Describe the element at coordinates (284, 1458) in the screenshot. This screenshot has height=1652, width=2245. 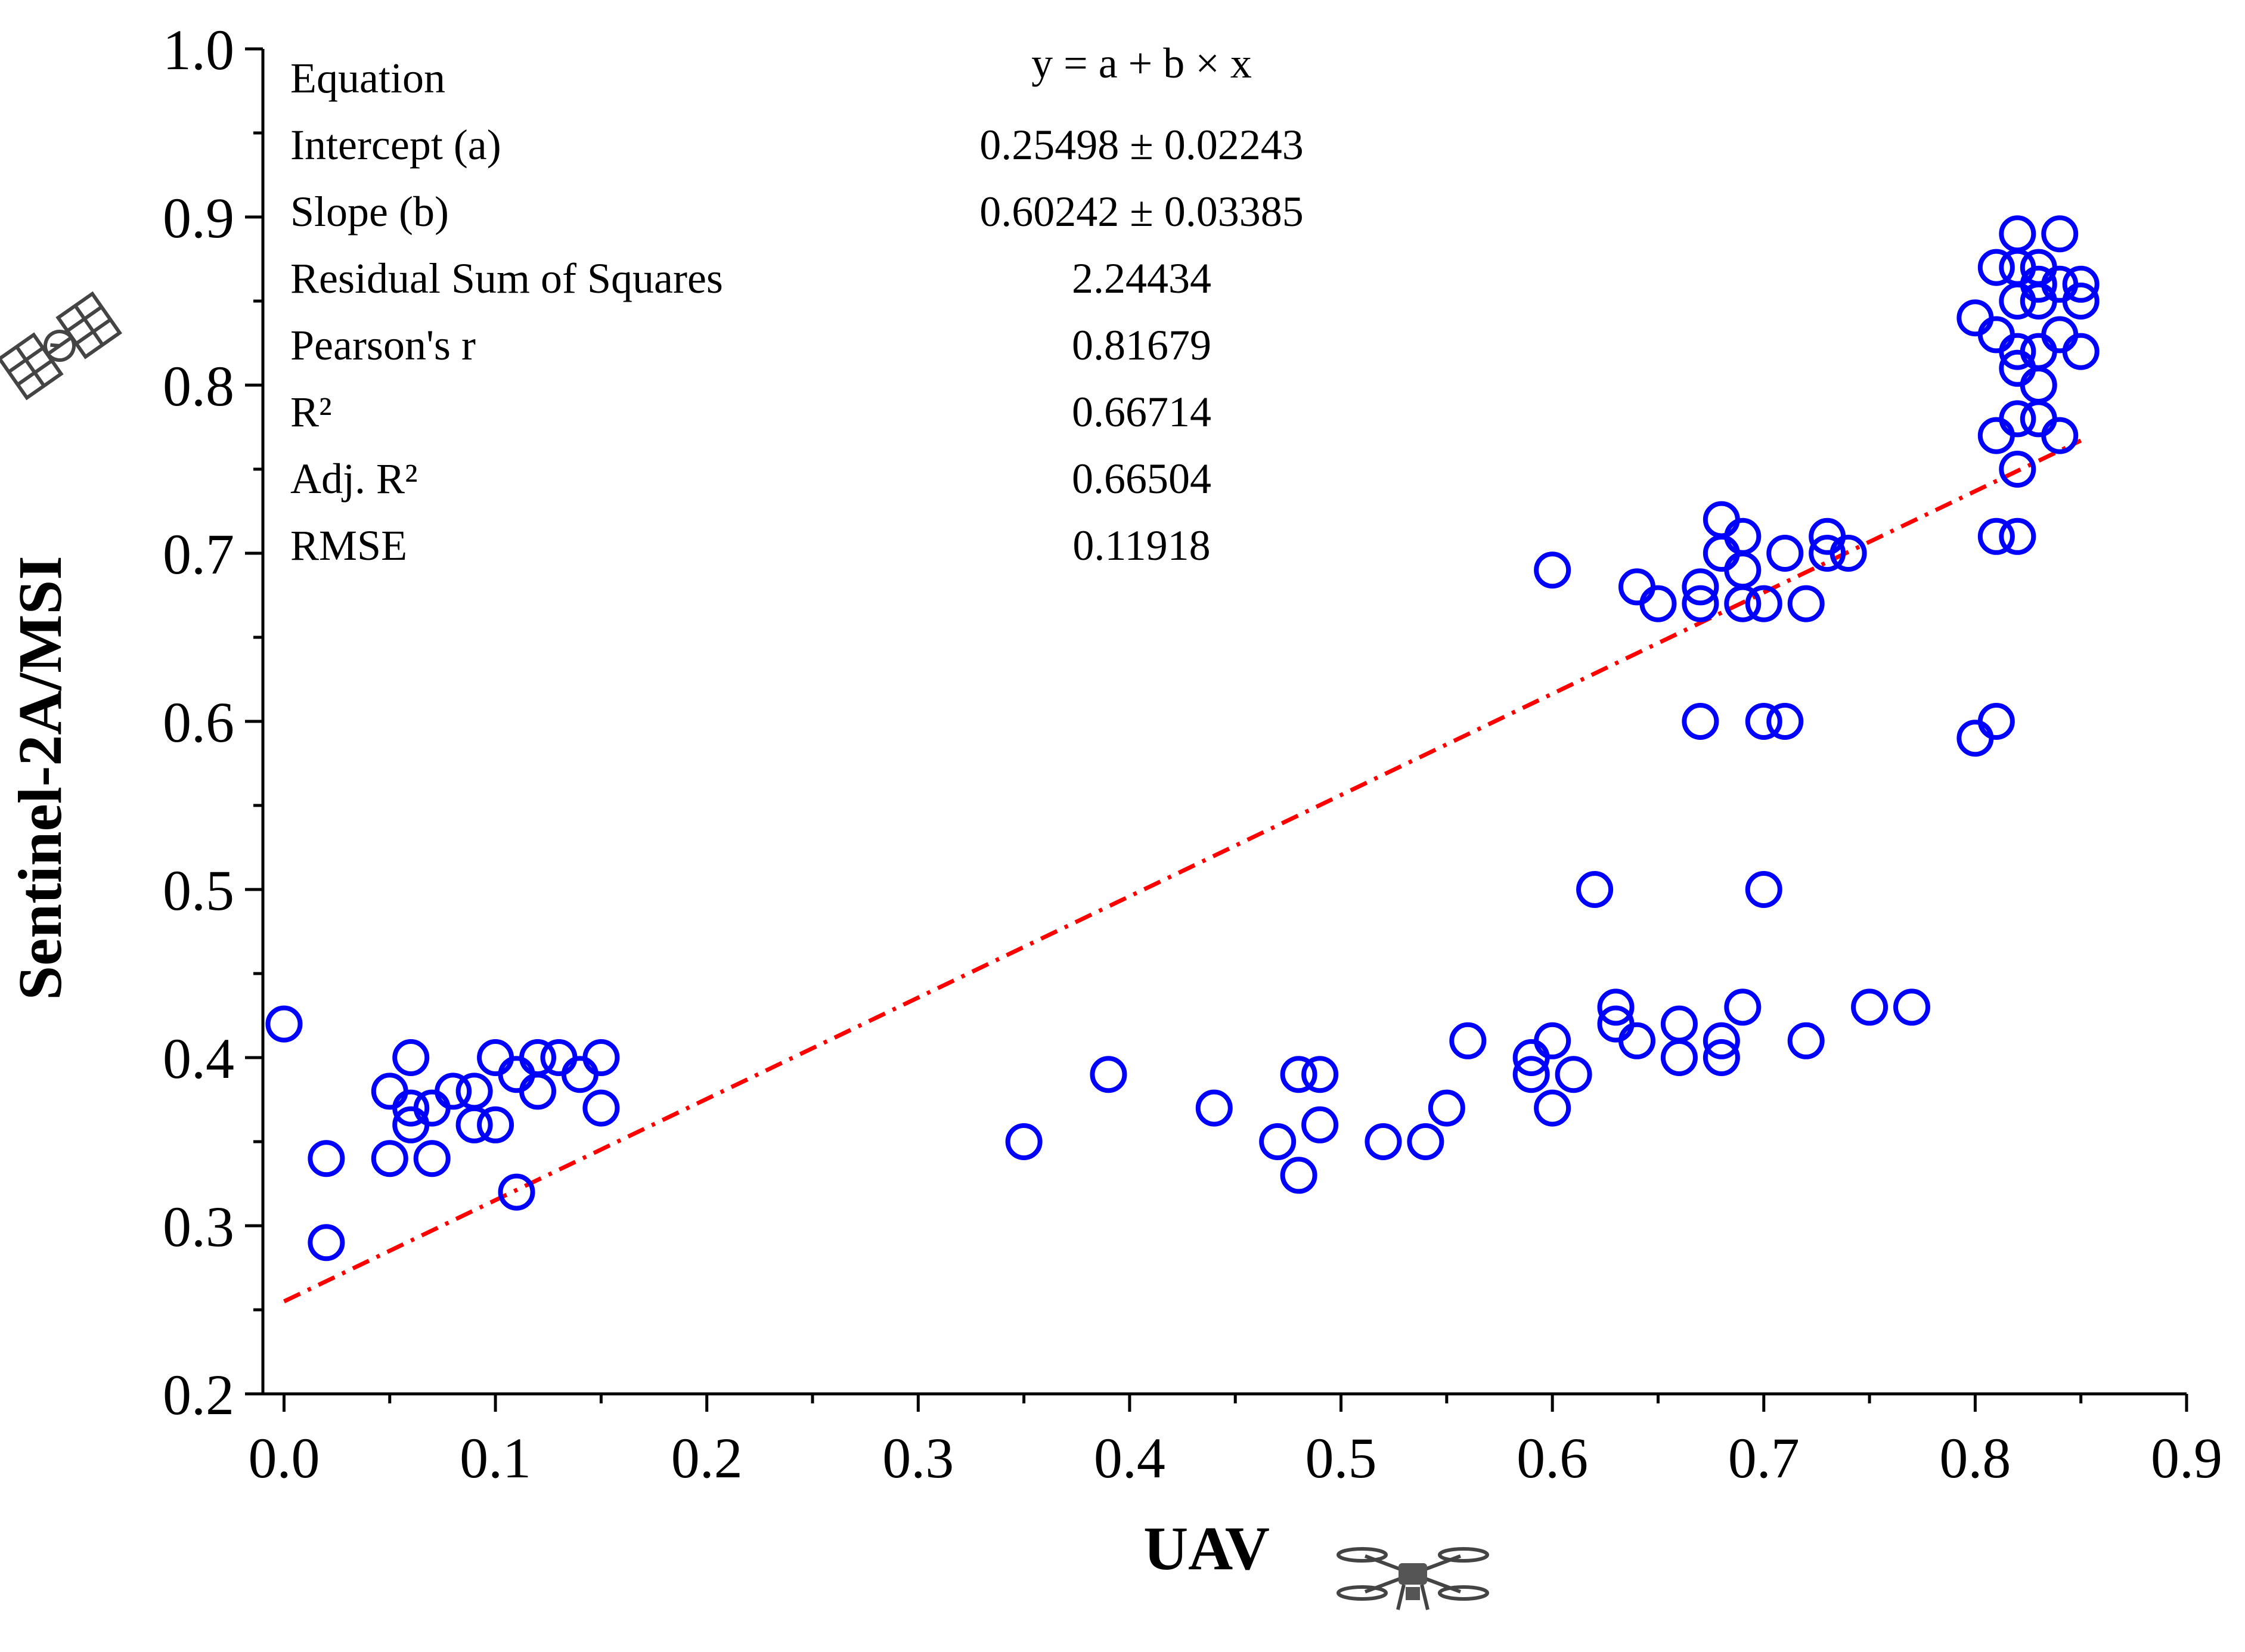
I see `x-tick-label: 0.0` at that location.